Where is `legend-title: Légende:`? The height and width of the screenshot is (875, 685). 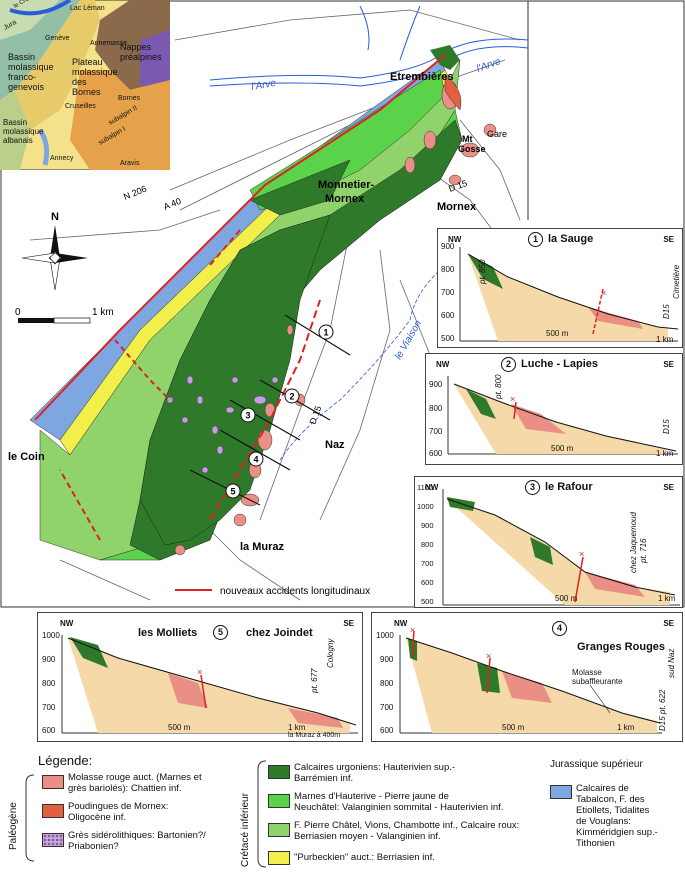 legend-title: Légende: is located at coordinates (65, 760).